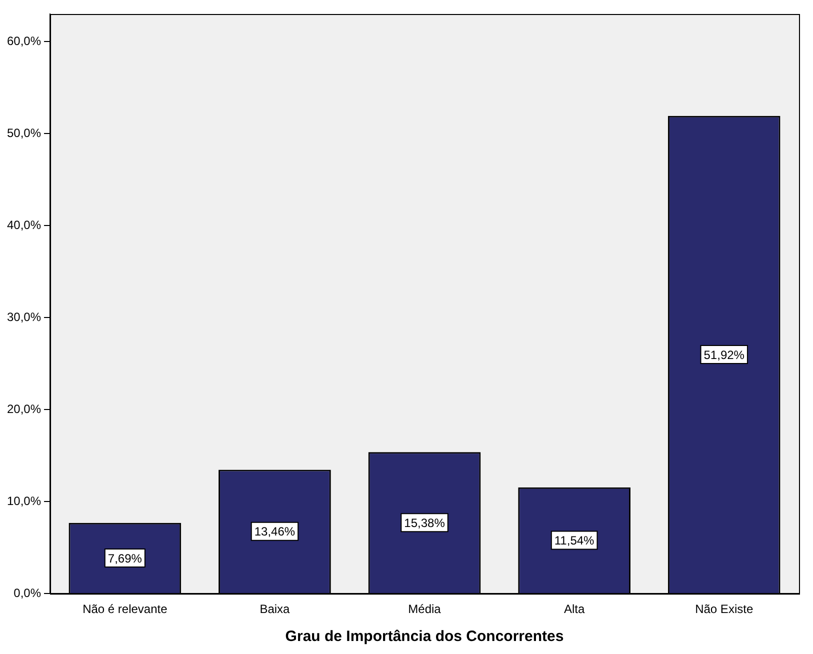  I want to click on data-label: 11,54%, so click(574, 541).